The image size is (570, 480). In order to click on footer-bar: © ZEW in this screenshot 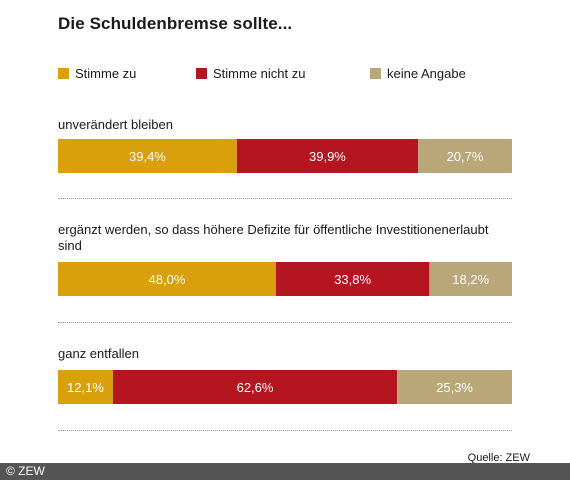, I will do `click(285, 471)`.